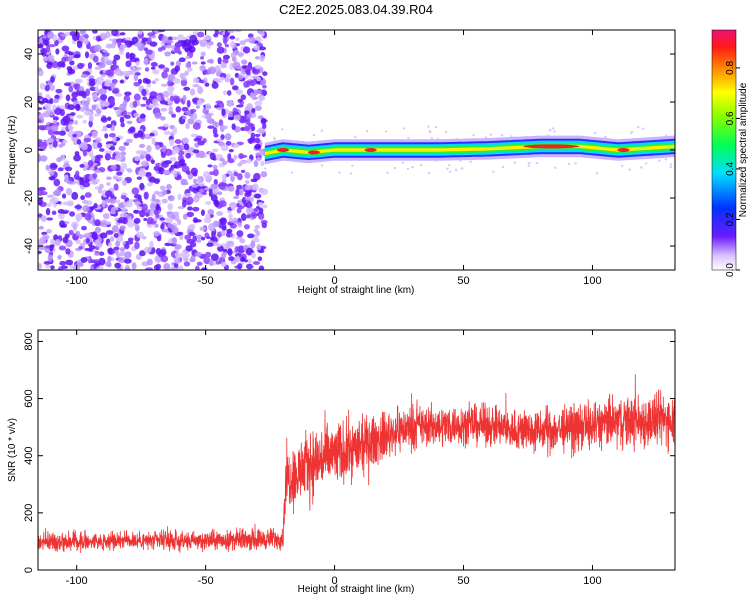 Image resolution: width=750 pixels, height=605 pixels. I want to click on snr-x-tick-label: 0, so click(335, 581).